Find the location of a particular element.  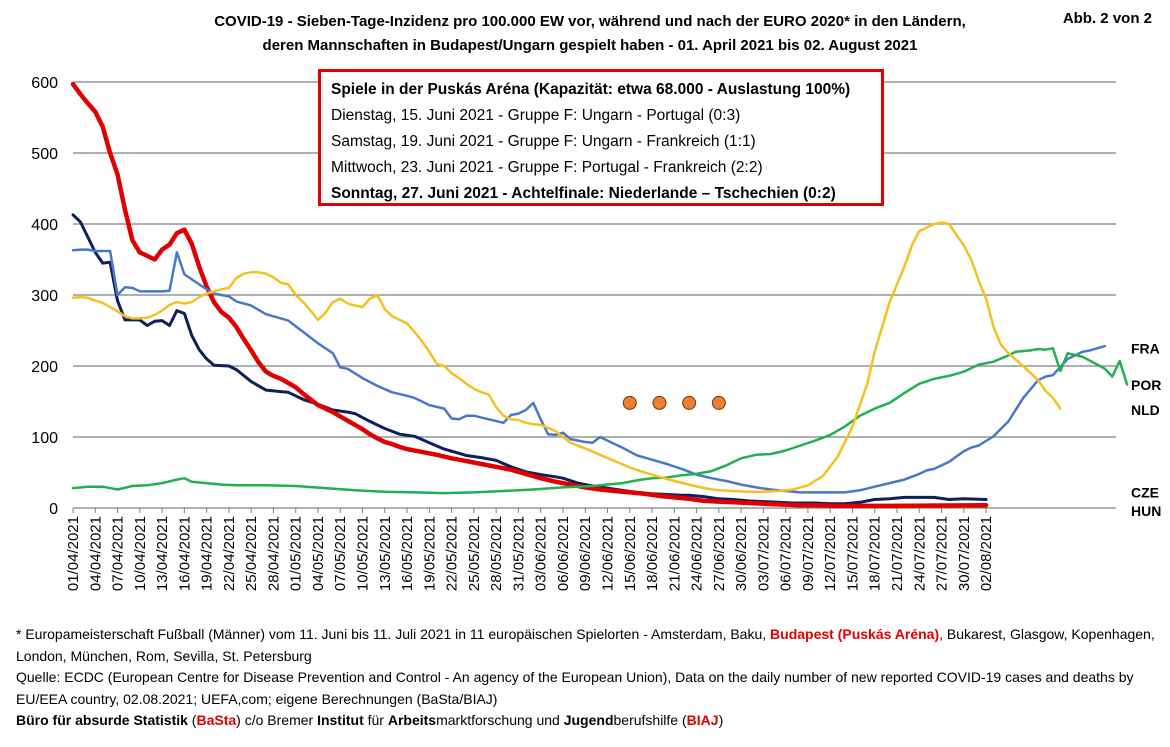

x-tick-label: 15/07/2021 is located at coordinates (852, 553).